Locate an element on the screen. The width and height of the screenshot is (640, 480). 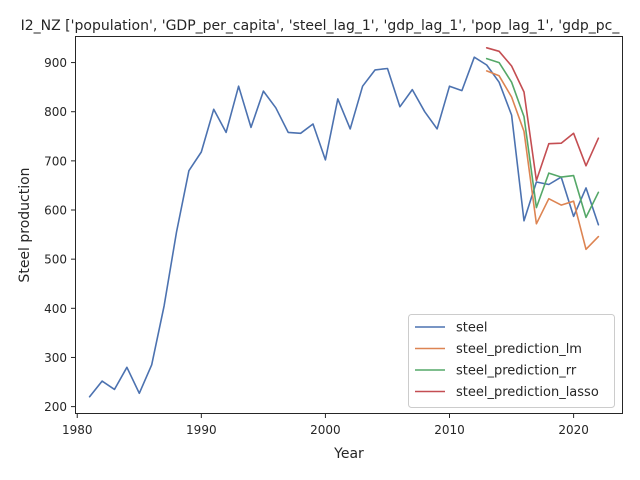
y-axis-label: Steel production is located at coordinates (25, 224).